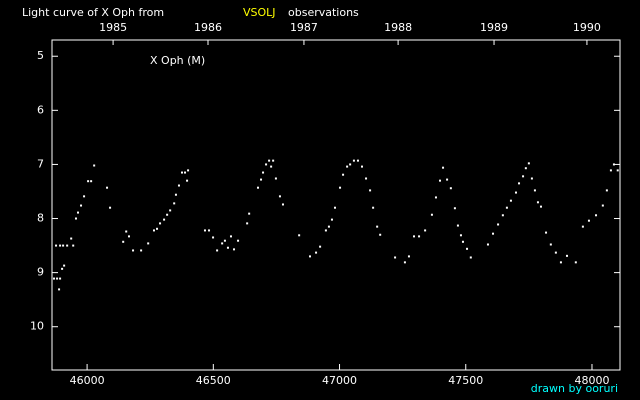 This screenshot has height=400, width=640. Describe the element at coordinates (587, 27) in the screenshot. I see `x2-tick-label: 1990` at that location.